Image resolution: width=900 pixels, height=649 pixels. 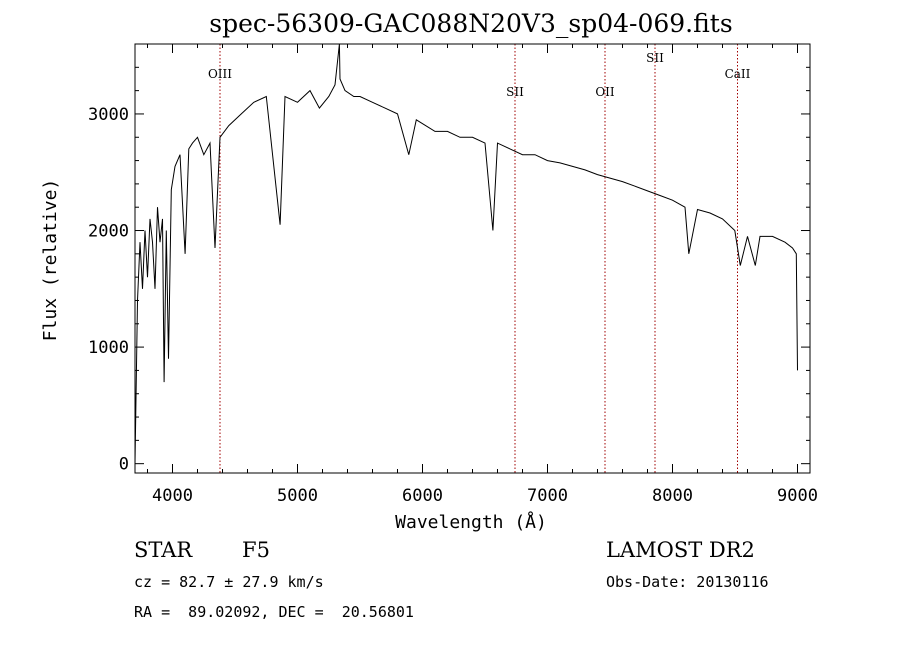 What do you see at coordinates (220, 74) in the screenshot?
I see `spectral-line-label: OIII` at bounding box center [220, 74].